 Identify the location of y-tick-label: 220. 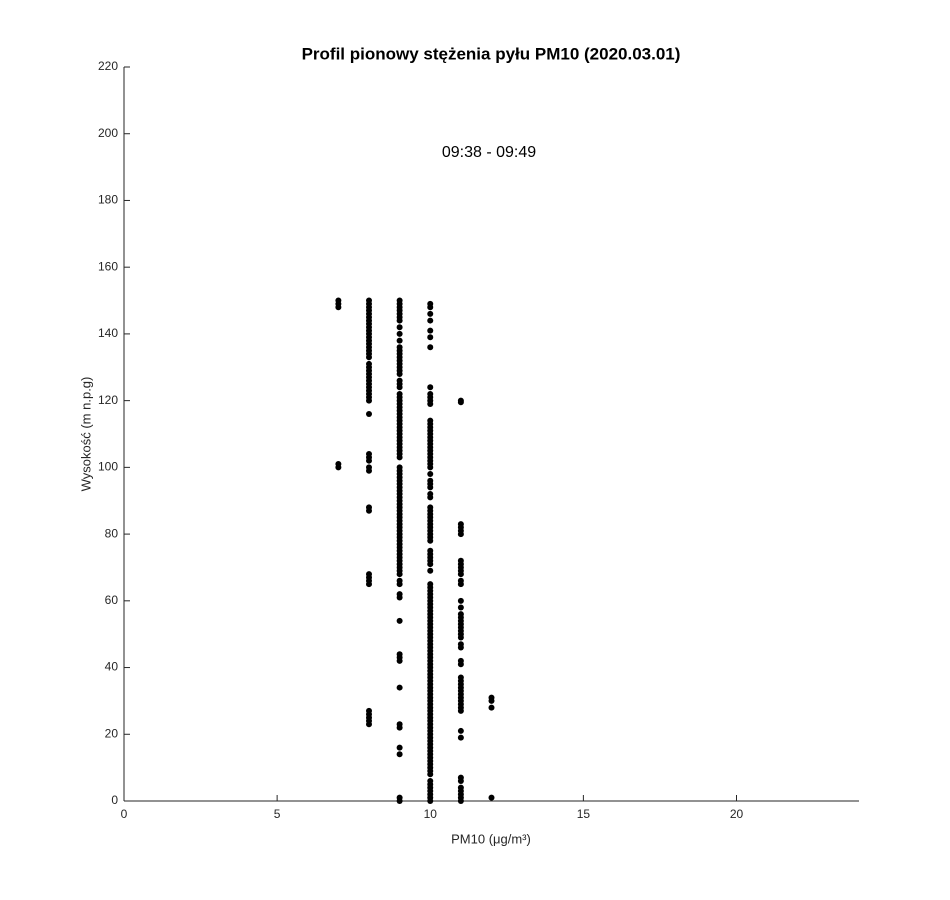
(108, 66).